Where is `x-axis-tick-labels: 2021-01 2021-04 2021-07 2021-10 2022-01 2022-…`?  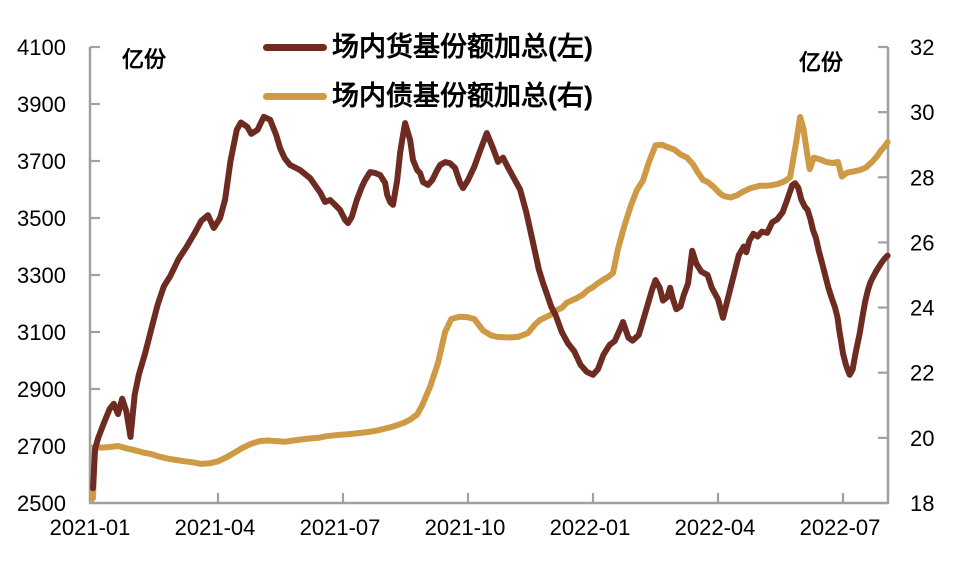
x-axis-tick-labels: 2021-01 2021-04 2021-07 2021-10 2022-01 2022-… is located at coordinates (465, 527).